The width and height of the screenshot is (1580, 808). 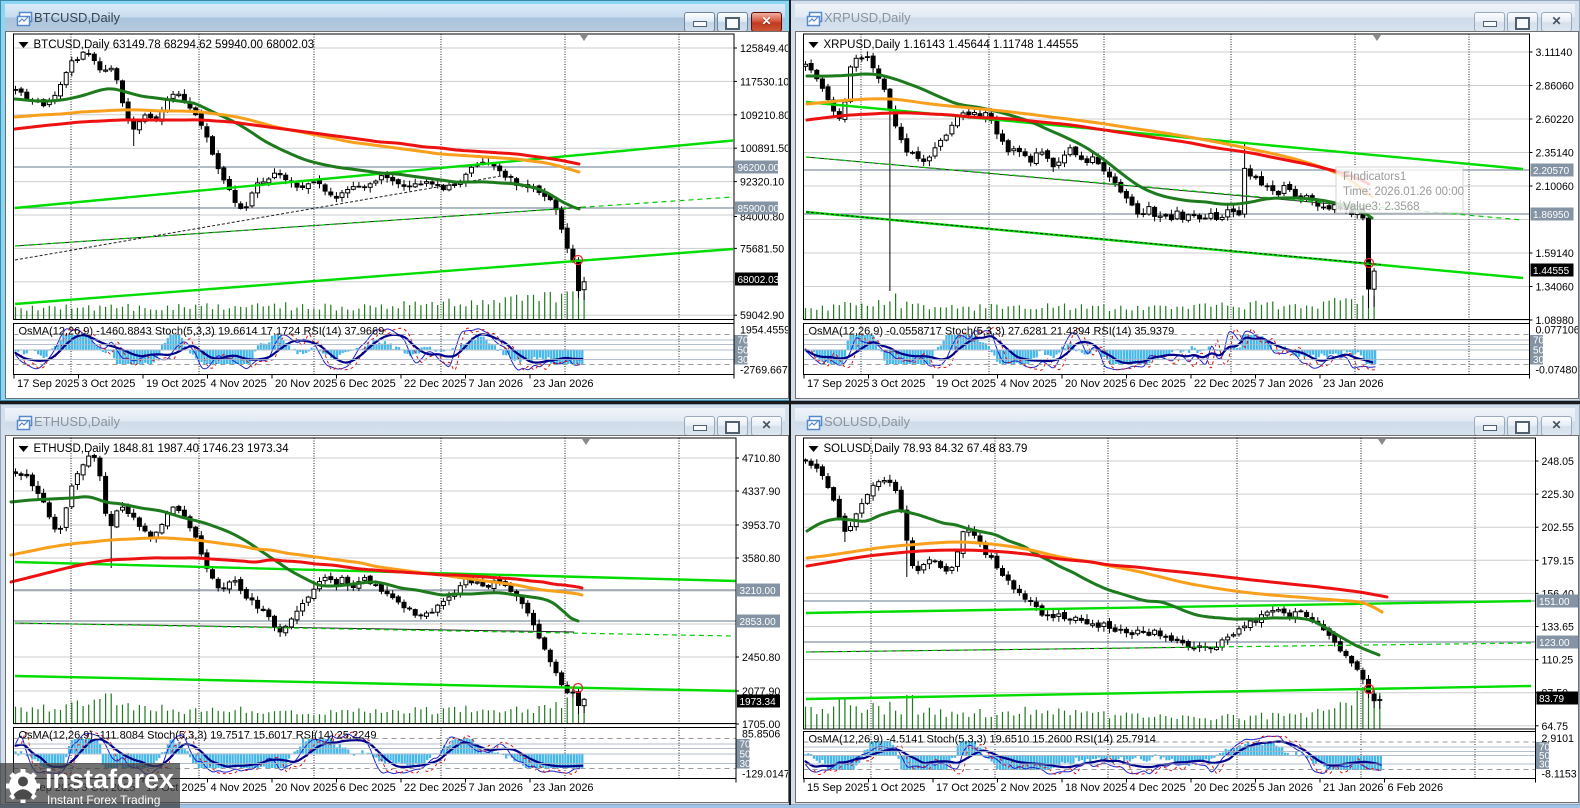 What do you see at coordinates (764, 149) in the screenshot?
I see `svg-text: 100891.50` at bounding box center [764, 149].